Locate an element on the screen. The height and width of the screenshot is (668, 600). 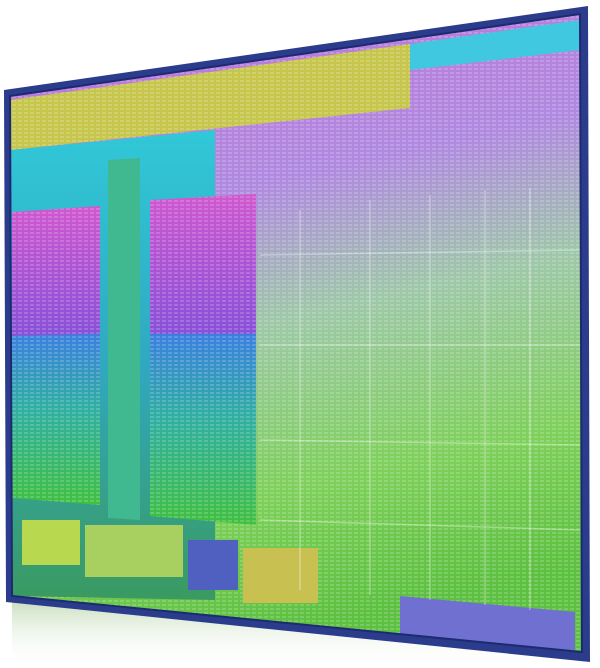
top-block is located at coordinates (495, 45).